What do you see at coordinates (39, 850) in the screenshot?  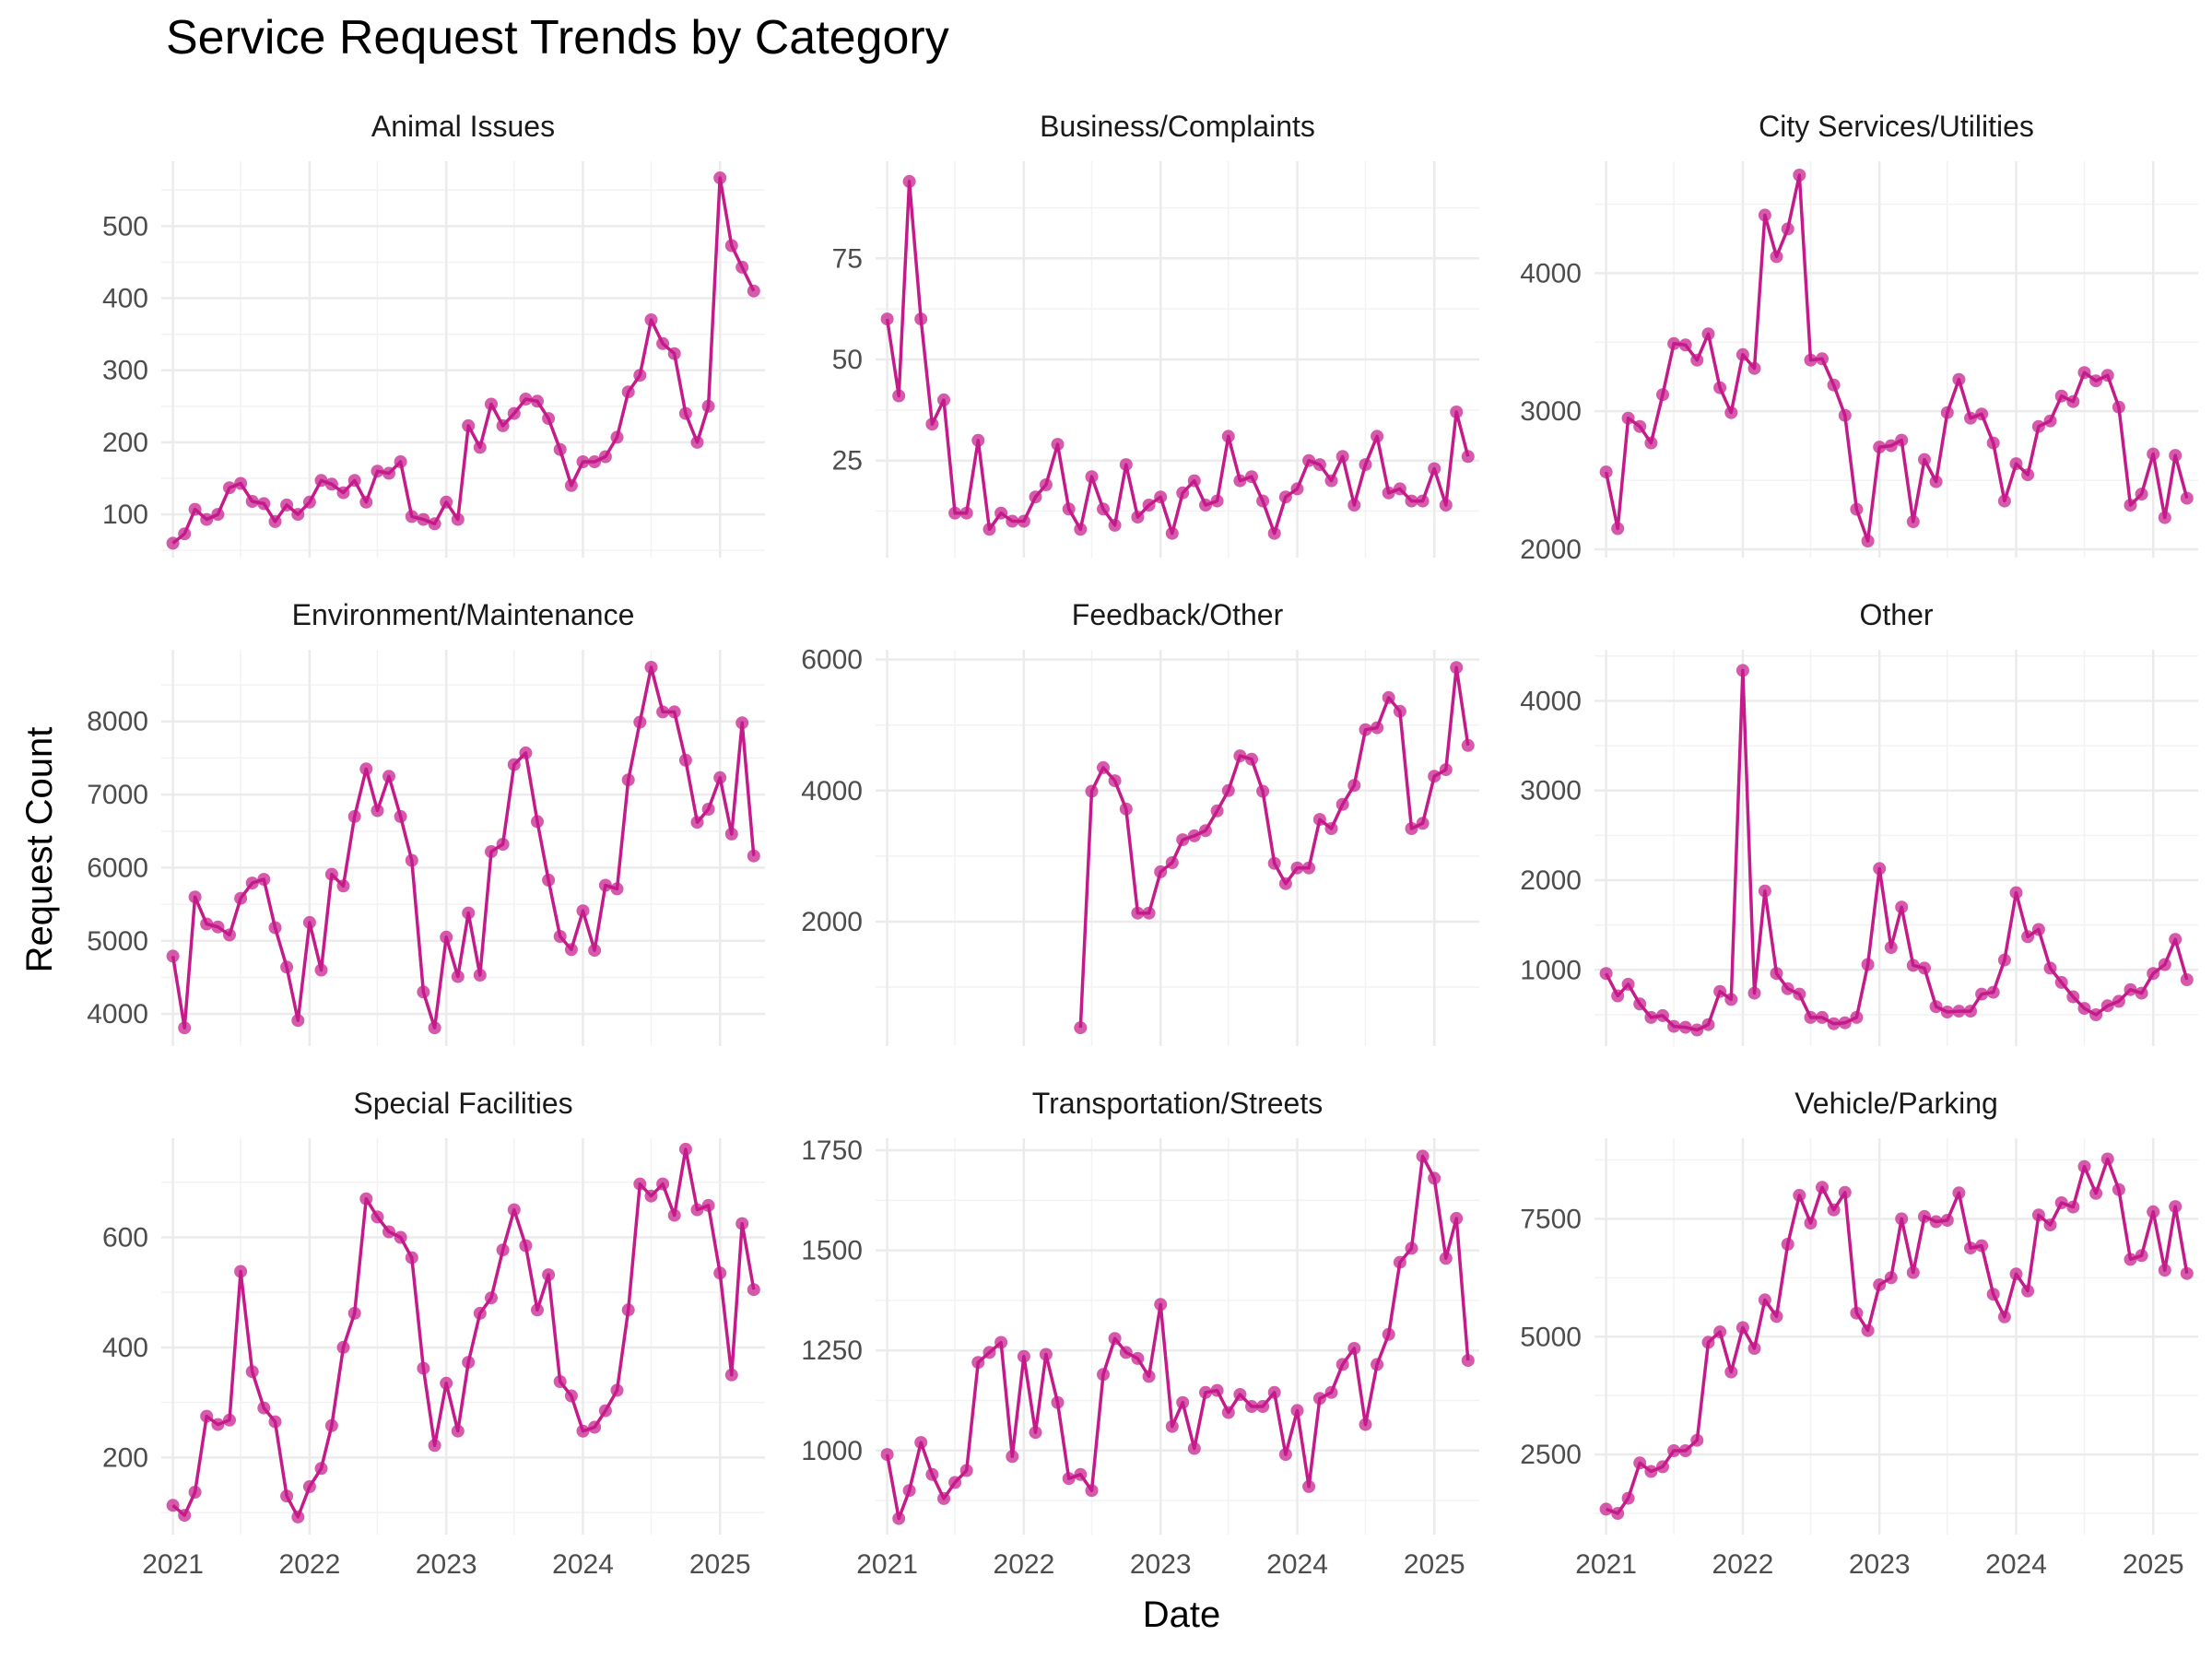 I see `y-axis-title: Request Count` at bounding box center [39, 850].